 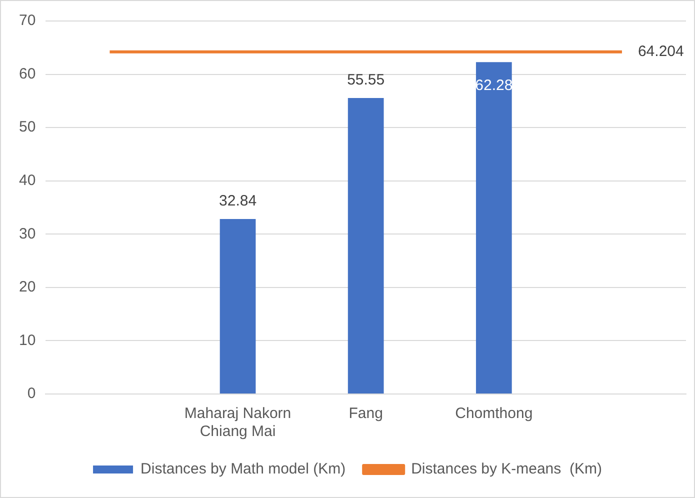 What do you see at coordinates (27, 233) in the screenshot?
I see `y-tick-label: 30` at bounding box center [27, 233].